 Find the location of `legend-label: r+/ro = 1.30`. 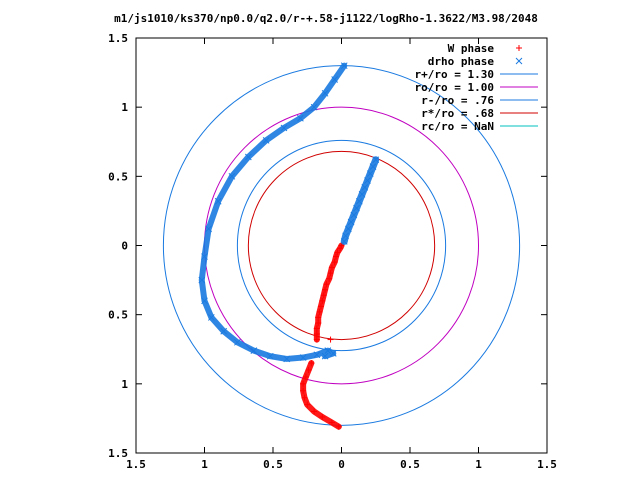

legend-label: r+/ro = 1.30 is located at coordinates (454, 74).